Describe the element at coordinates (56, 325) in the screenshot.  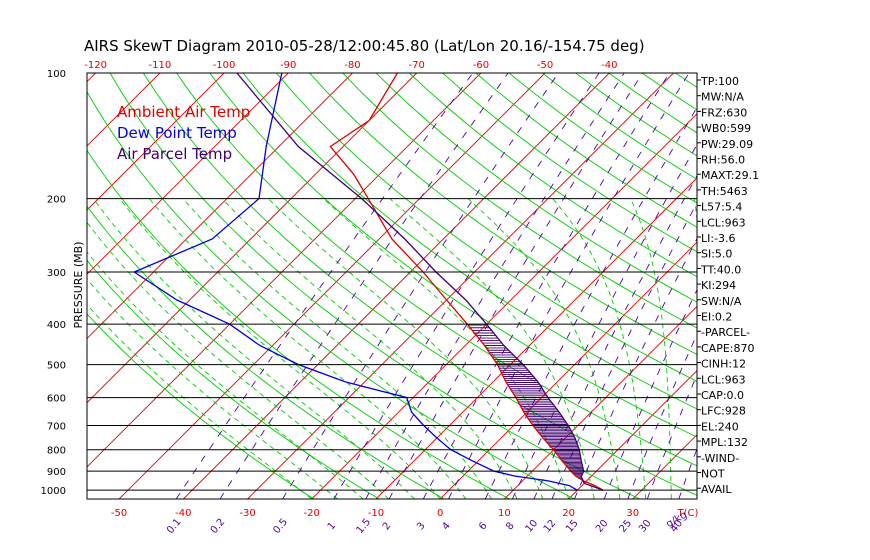
I see `pressure-tick-label: 400` at that location.